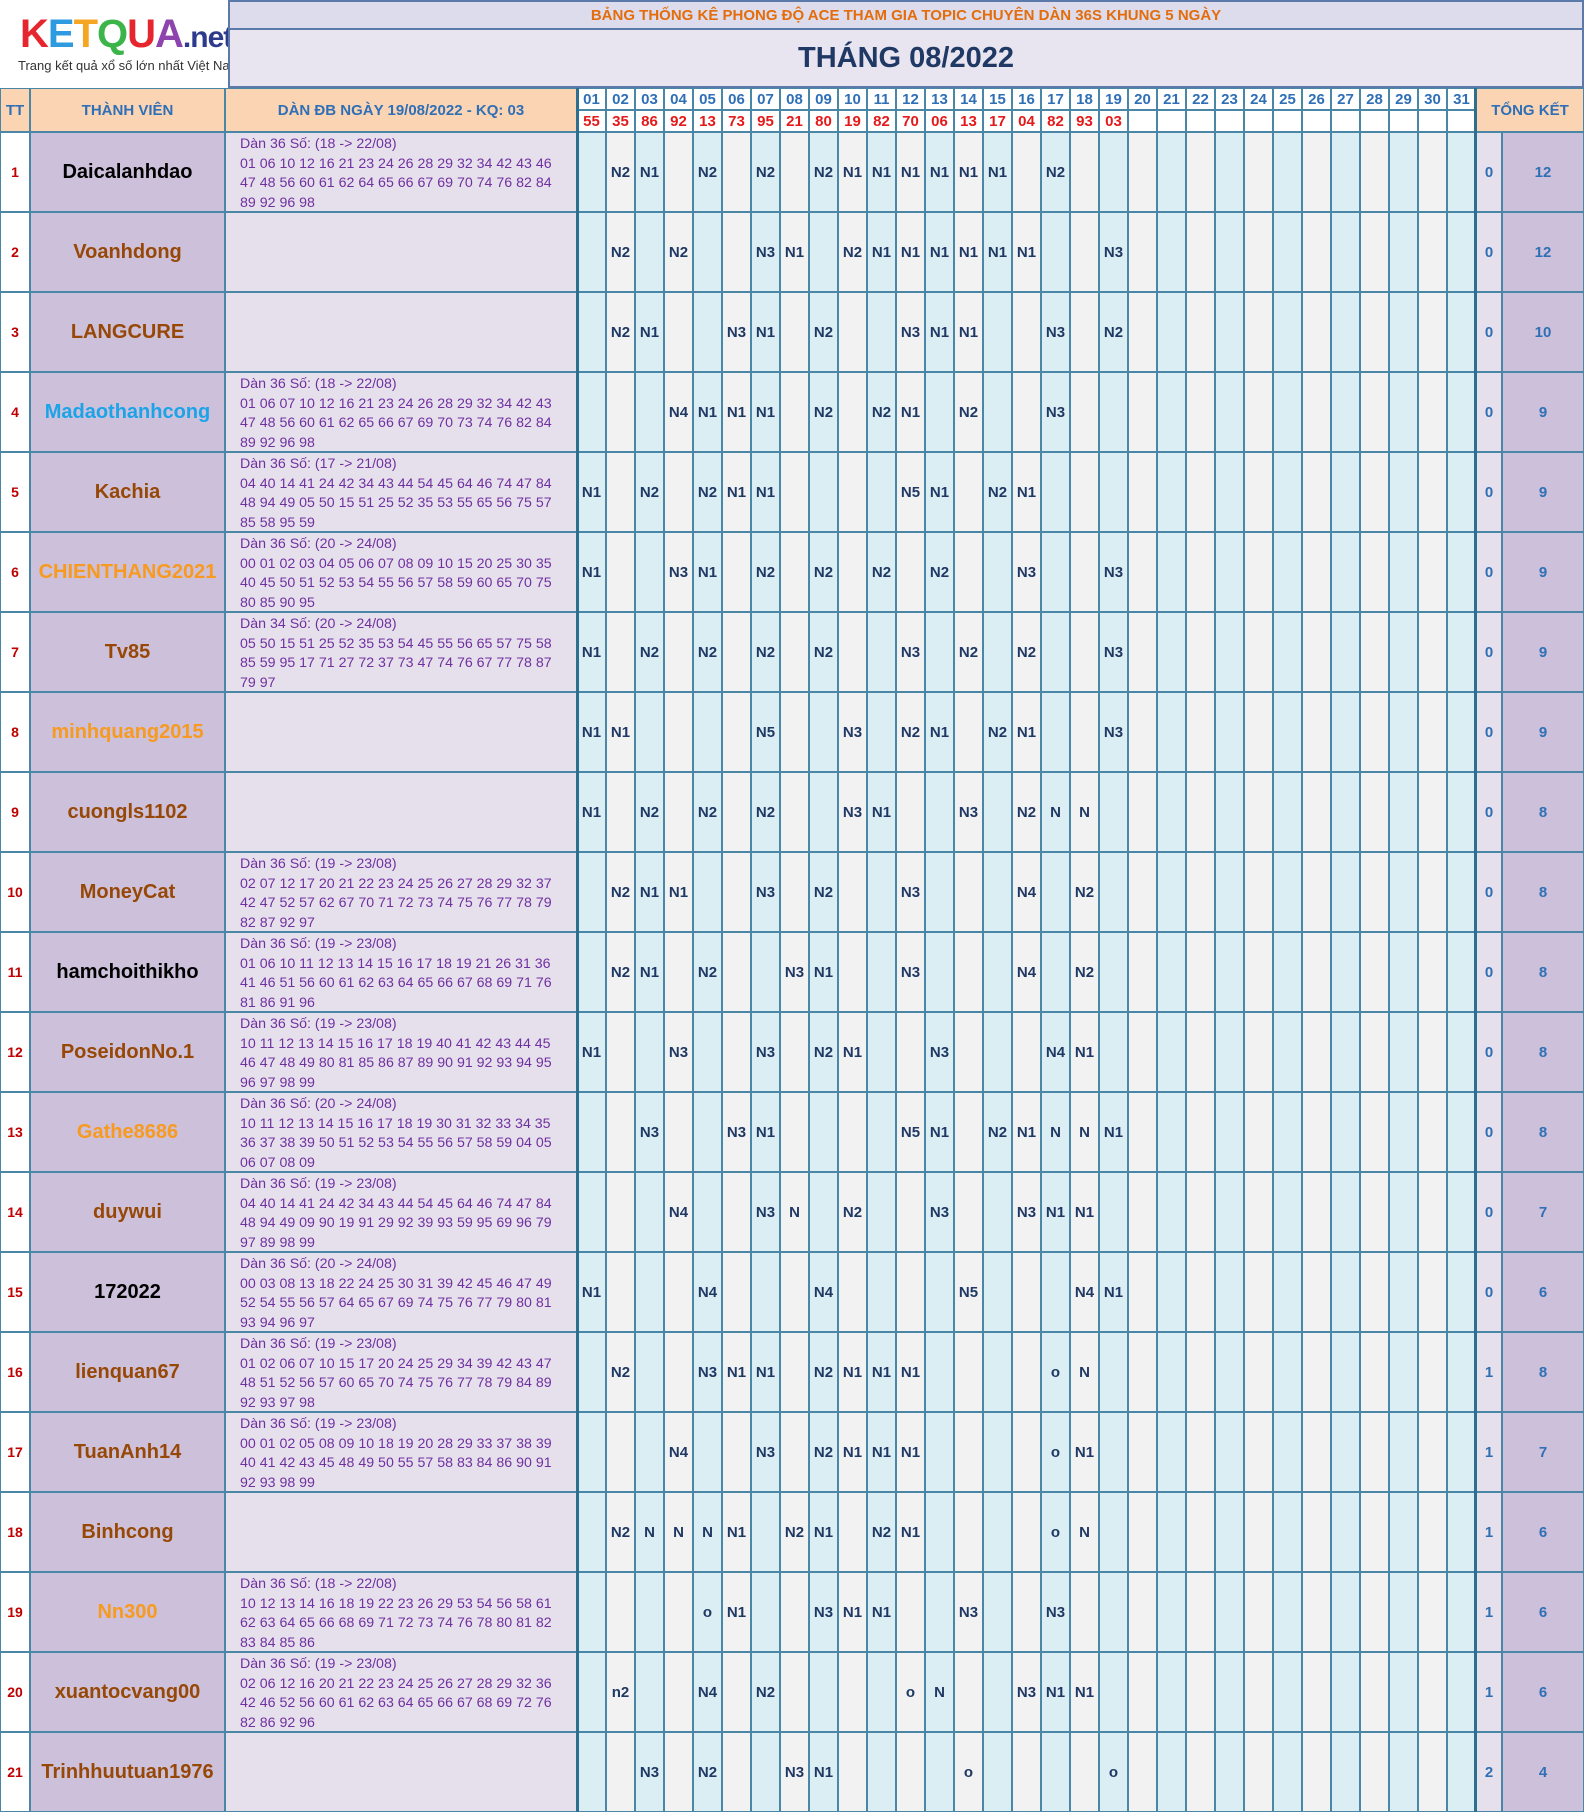  What do you see at coordinates (620, 1692) in the screenshot?
I see `day-mark: n2` at bounding box center [620, 1692].